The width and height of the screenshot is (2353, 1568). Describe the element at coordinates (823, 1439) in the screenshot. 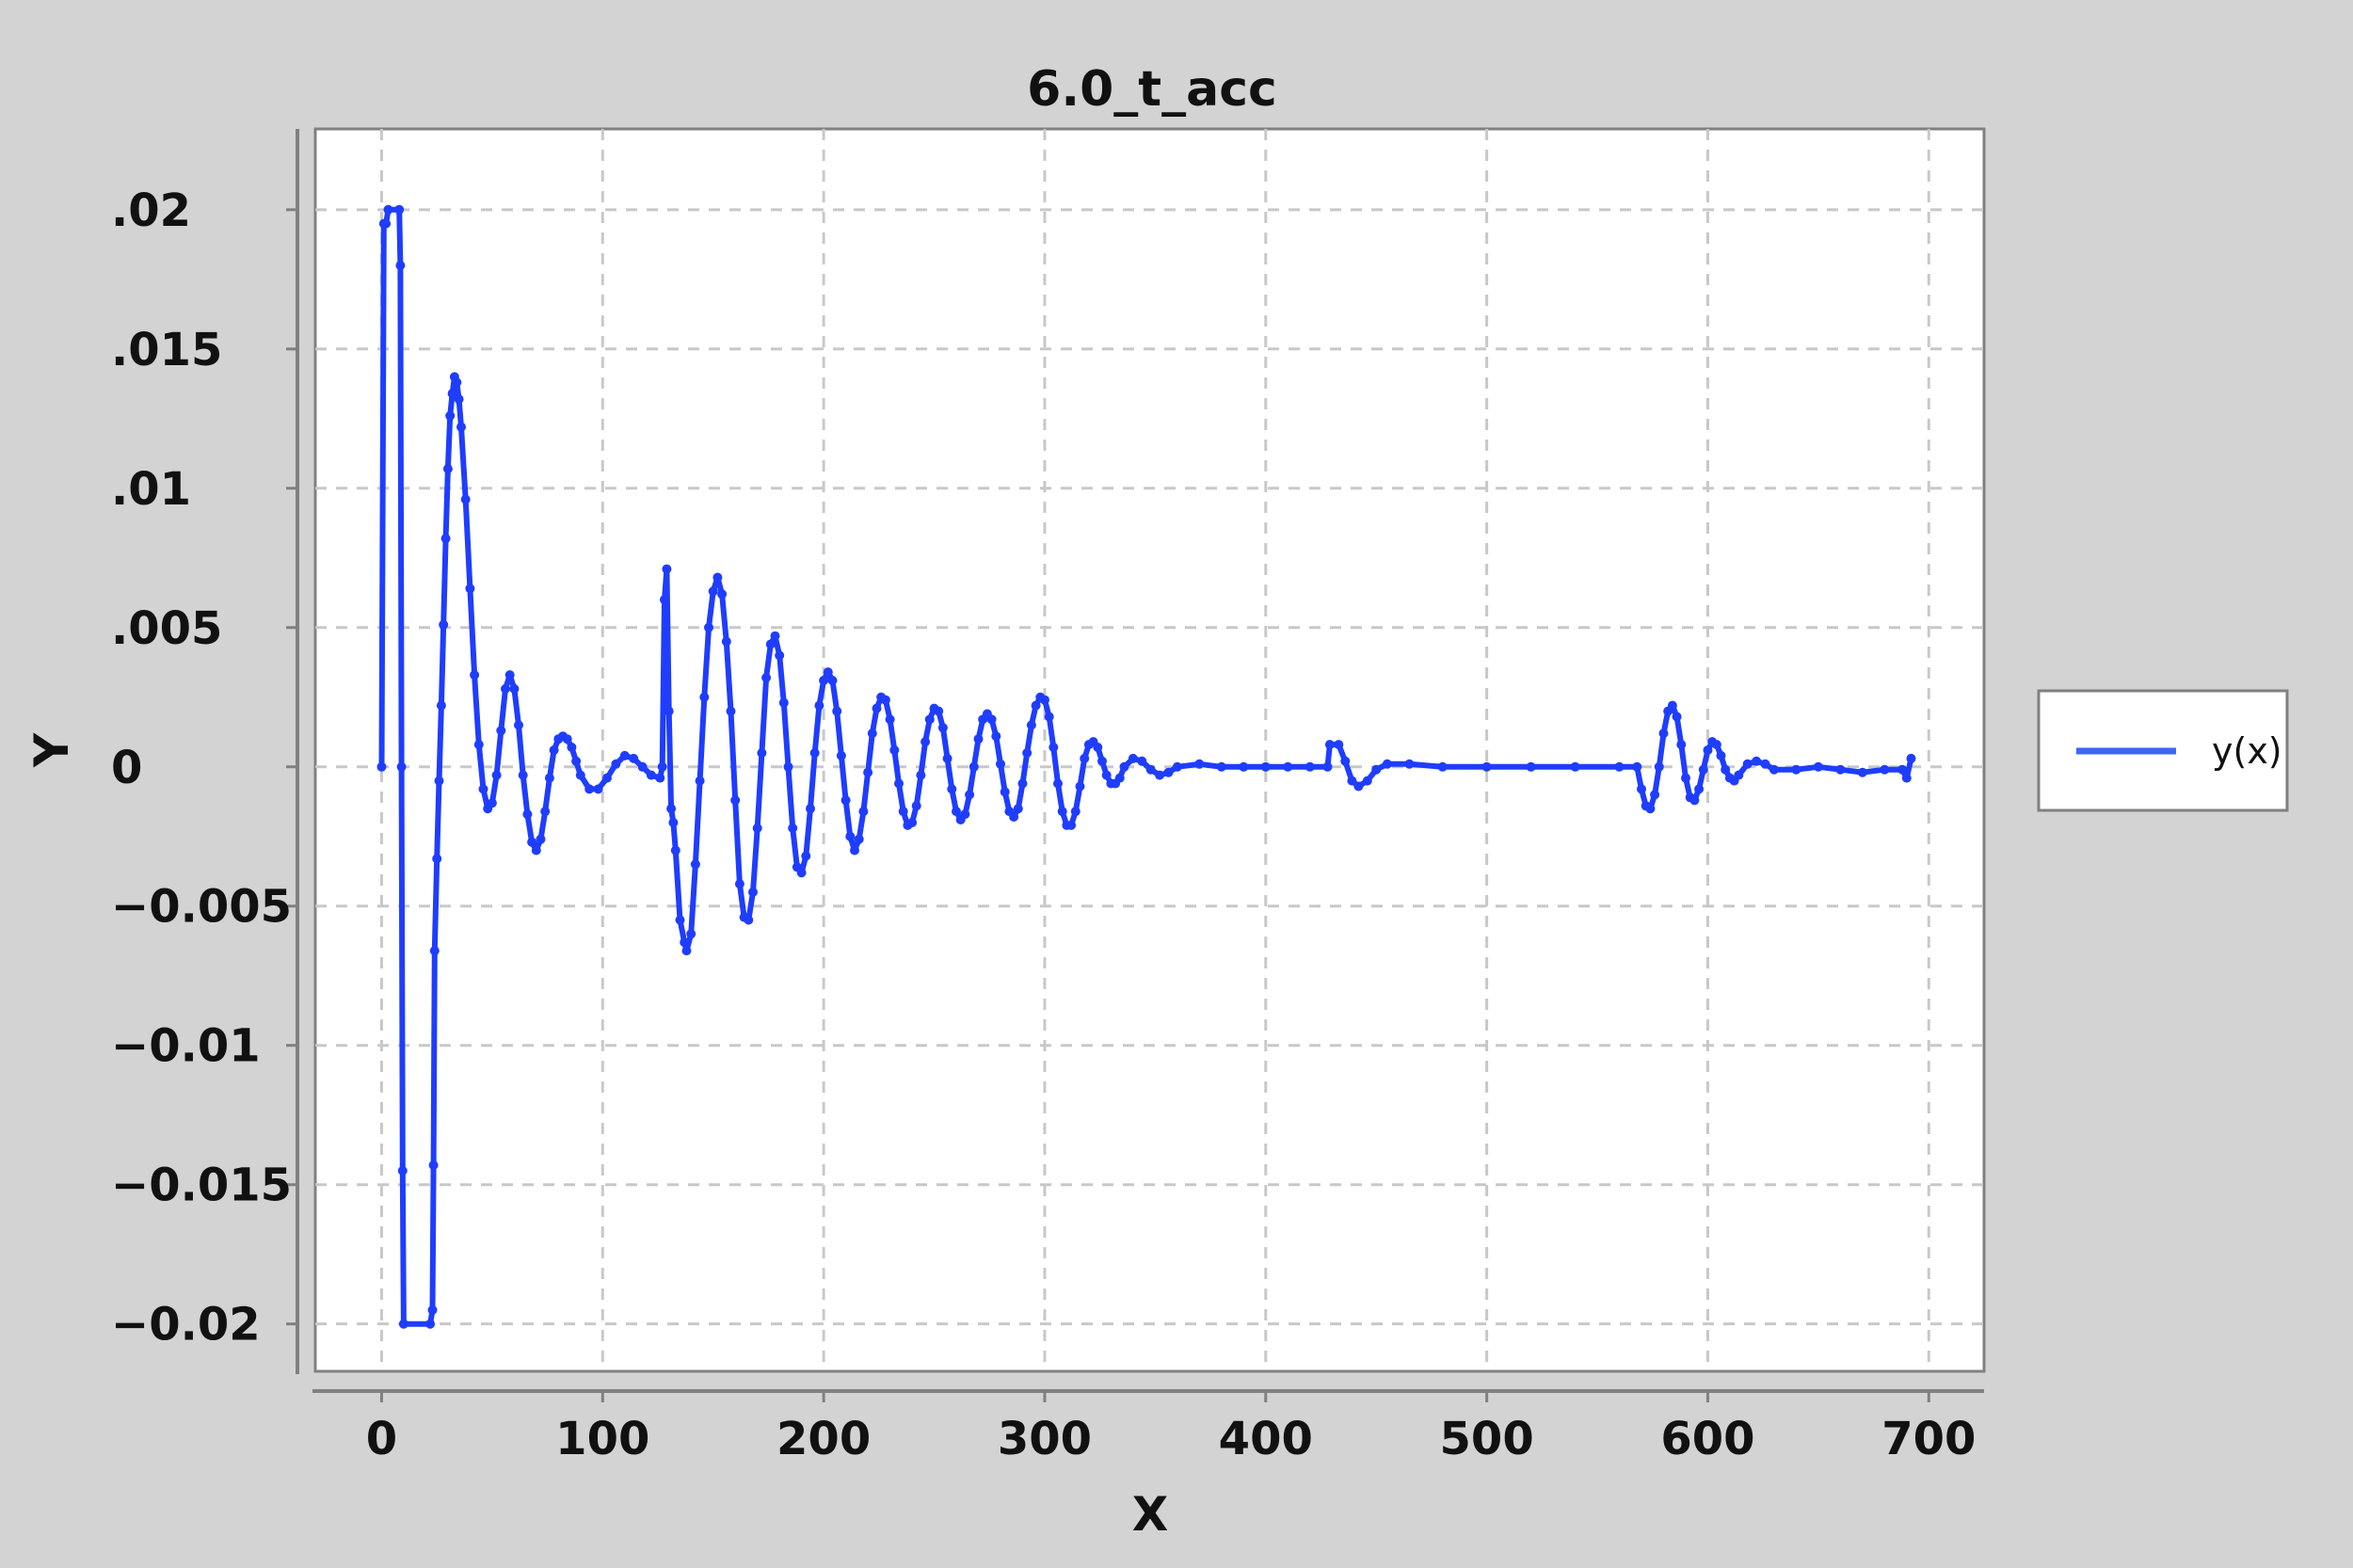

I see `x-tick-label: 200` at that location.